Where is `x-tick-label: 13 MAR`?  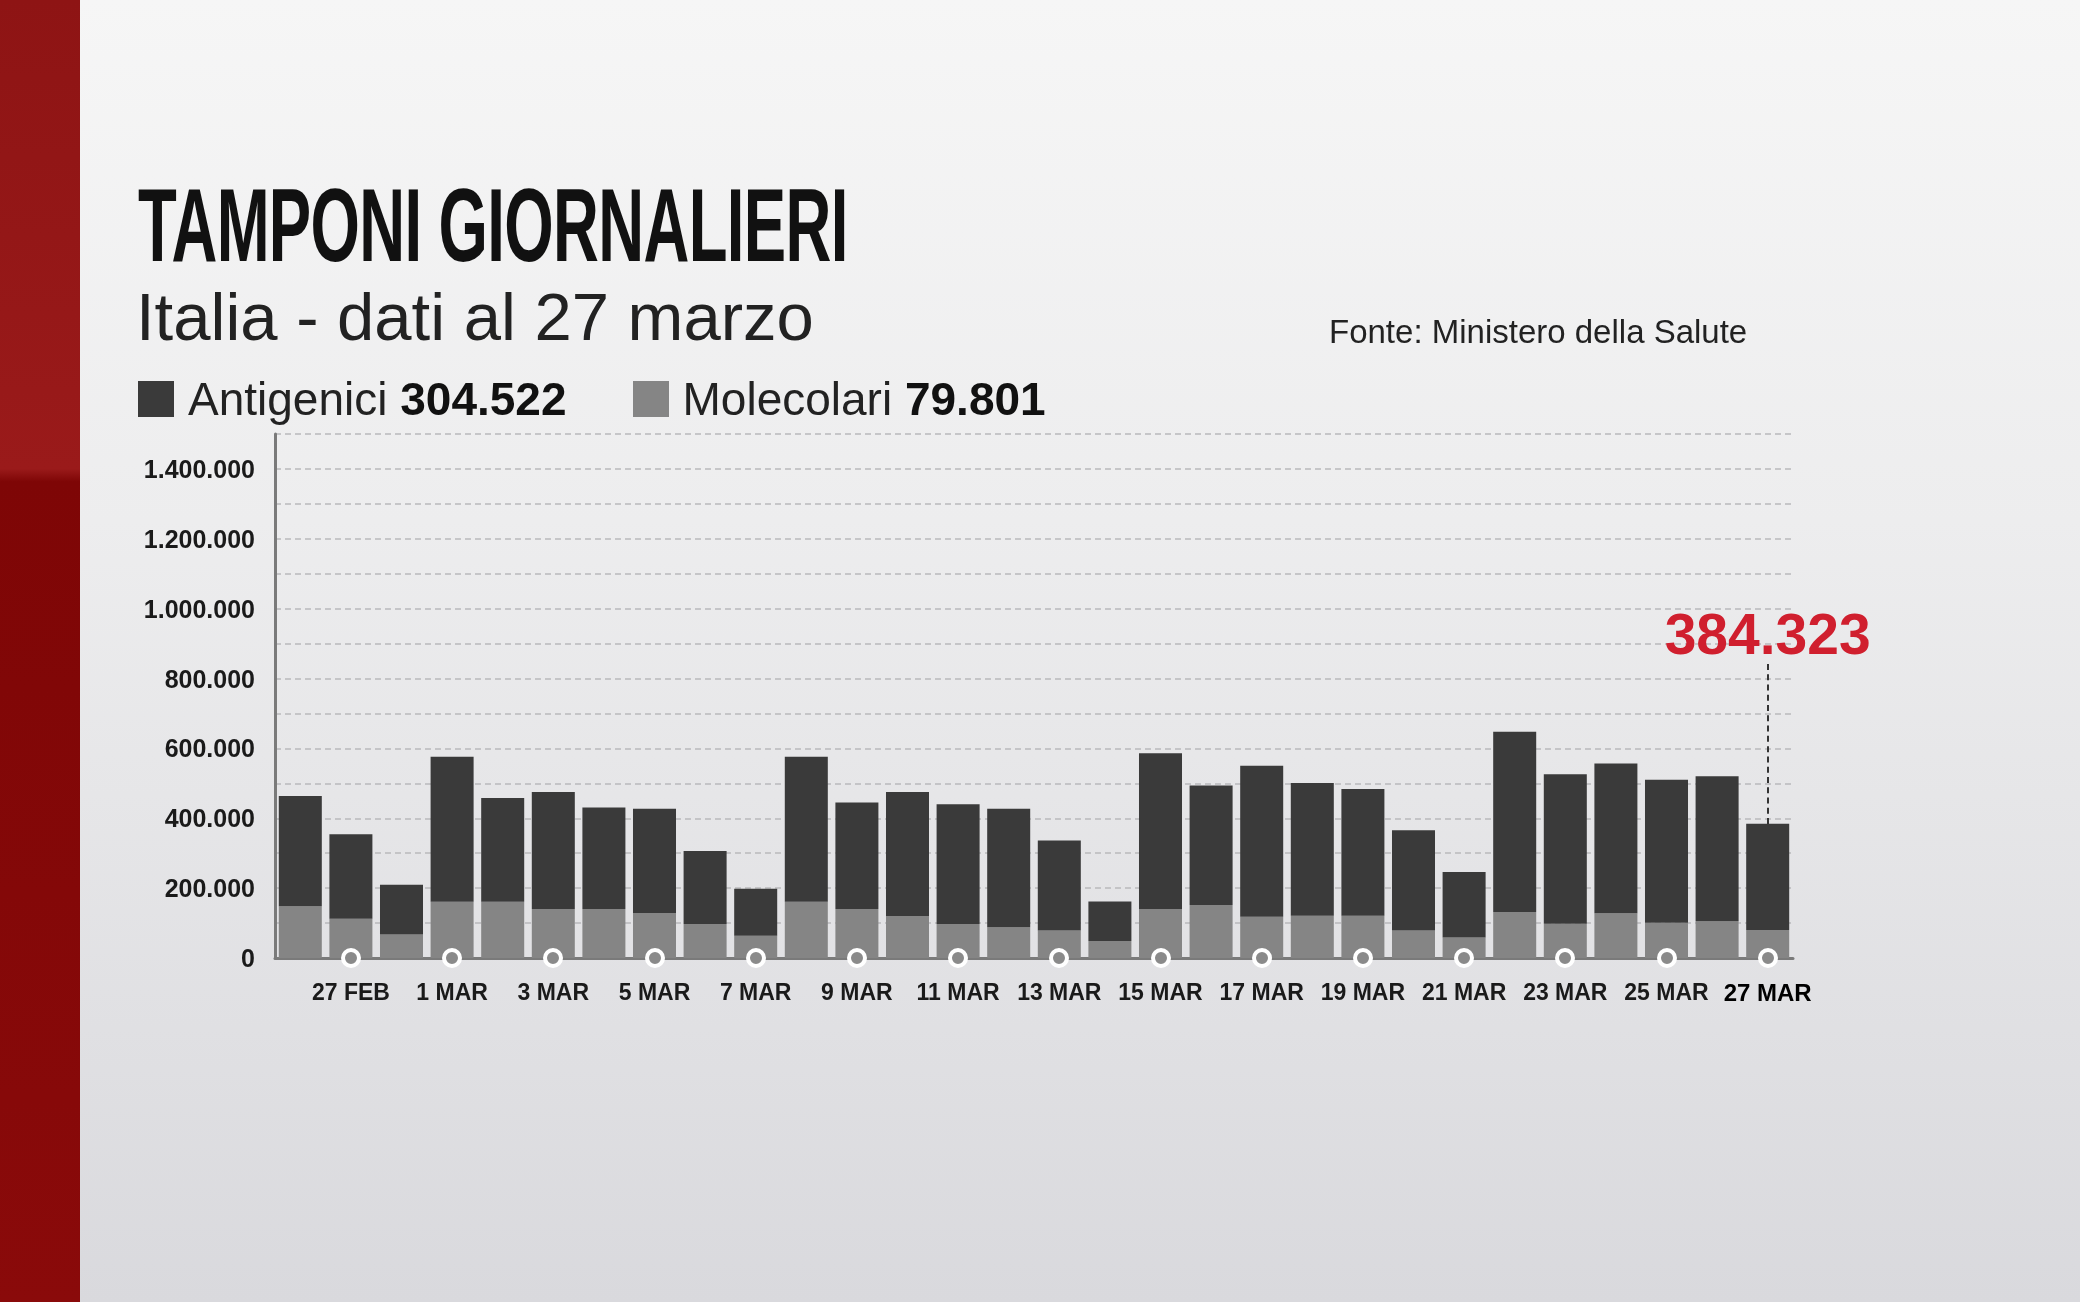 x-tick-label: 13 MAR is located at coordinates (1059, 991).